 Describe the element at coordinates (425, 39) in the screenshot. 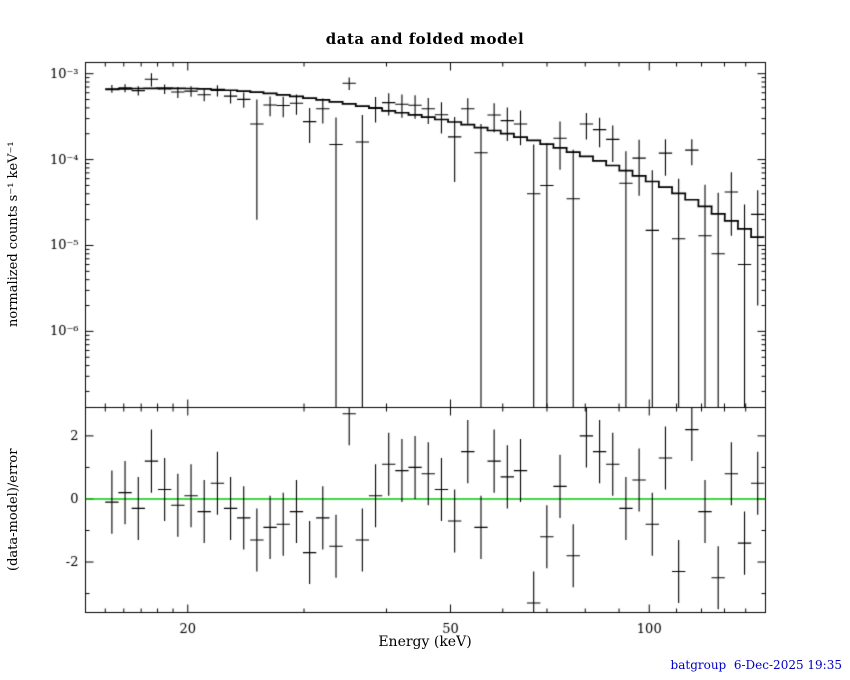

I see `chart-title: data and folded model` at that location.